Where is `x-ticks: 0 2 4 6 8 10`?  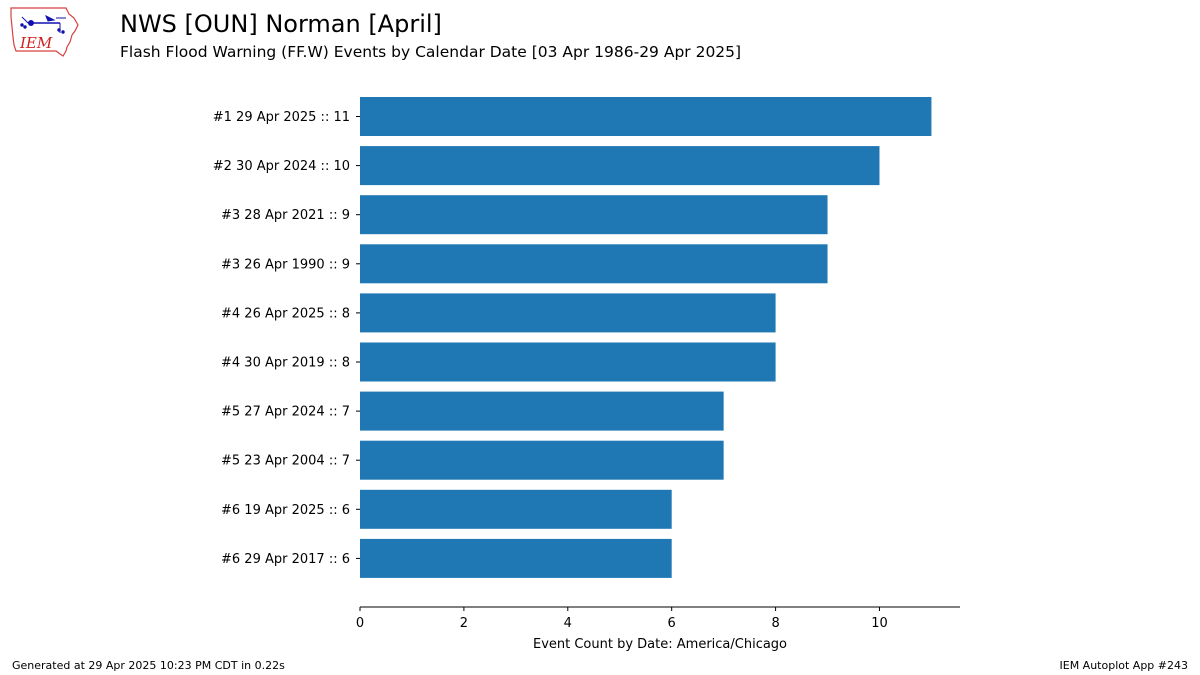 x-ticks: 0 2 4 6 8 10 is located at coordinates (622, 619).